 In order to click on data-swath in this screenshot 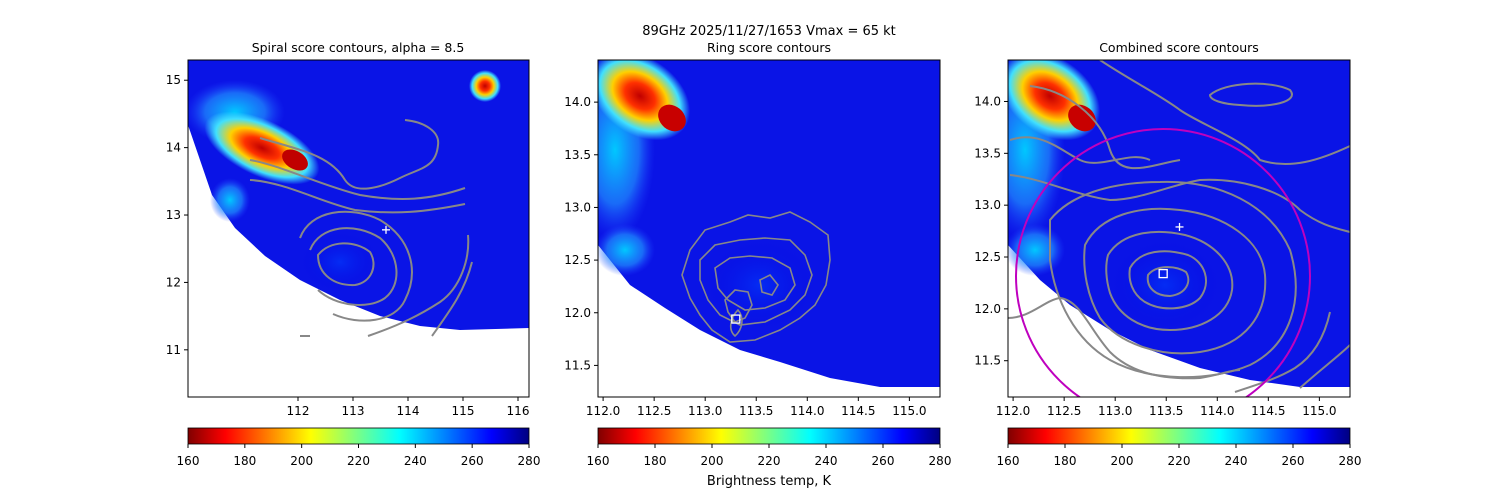, I will do `click(769, 223)`.